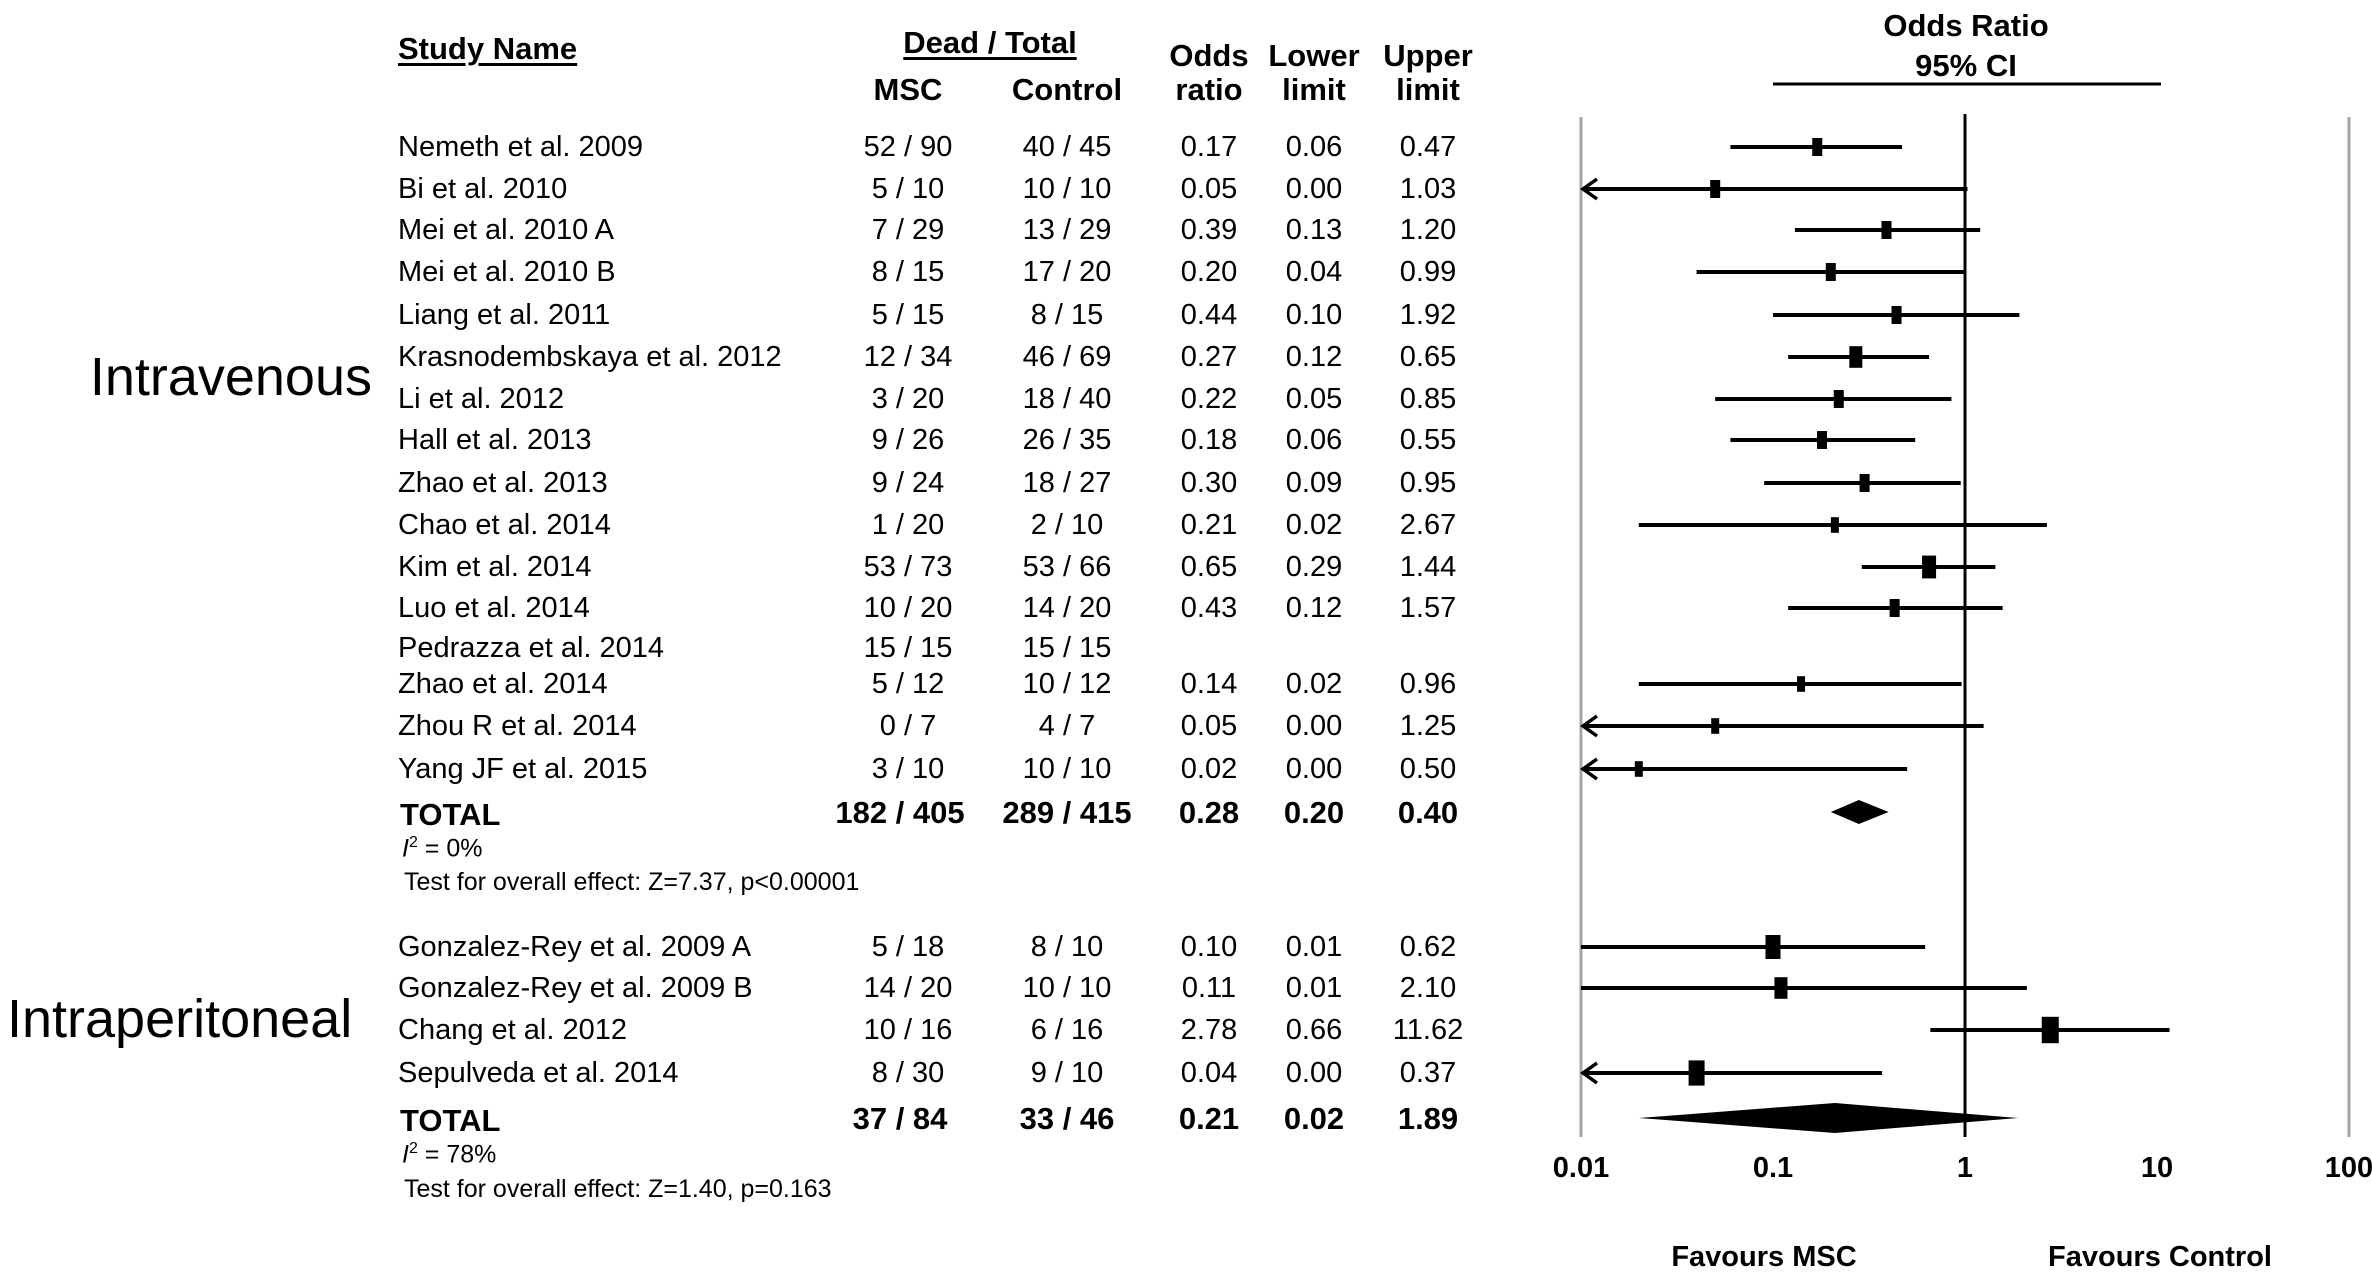 This screenshot has height=1276, width=2372. I want to click on lower-limit-value: 0.13, so click(1314, 230).